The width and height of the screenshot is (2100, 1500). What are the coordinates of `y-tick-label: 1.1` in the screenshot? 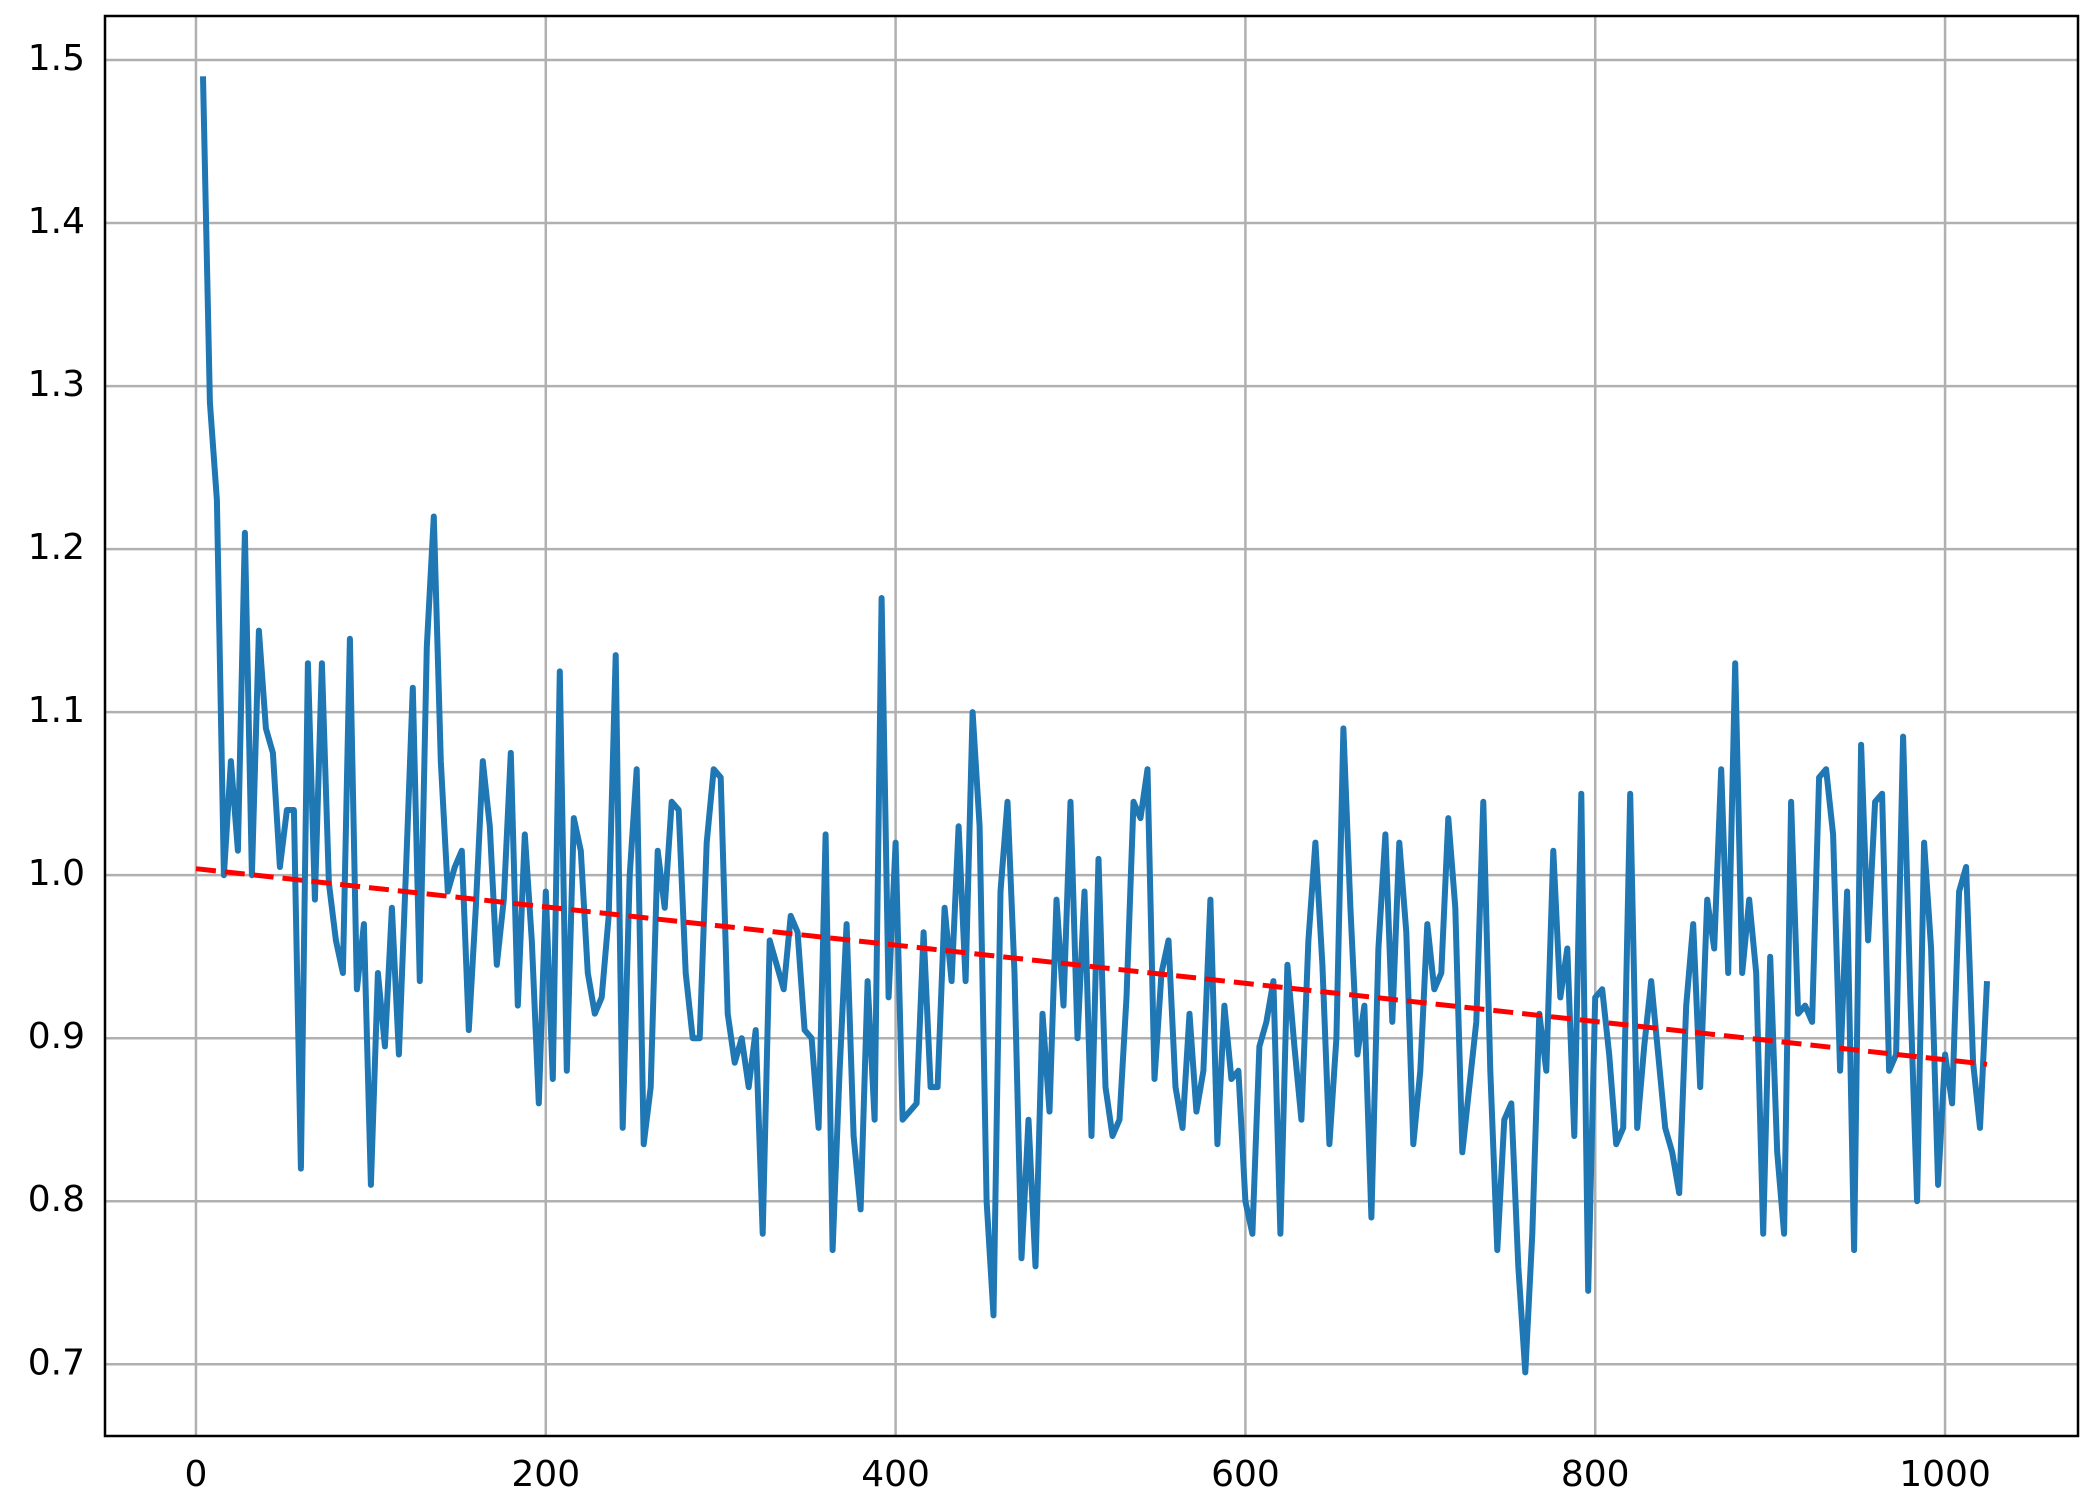 It's located at (56, 710).